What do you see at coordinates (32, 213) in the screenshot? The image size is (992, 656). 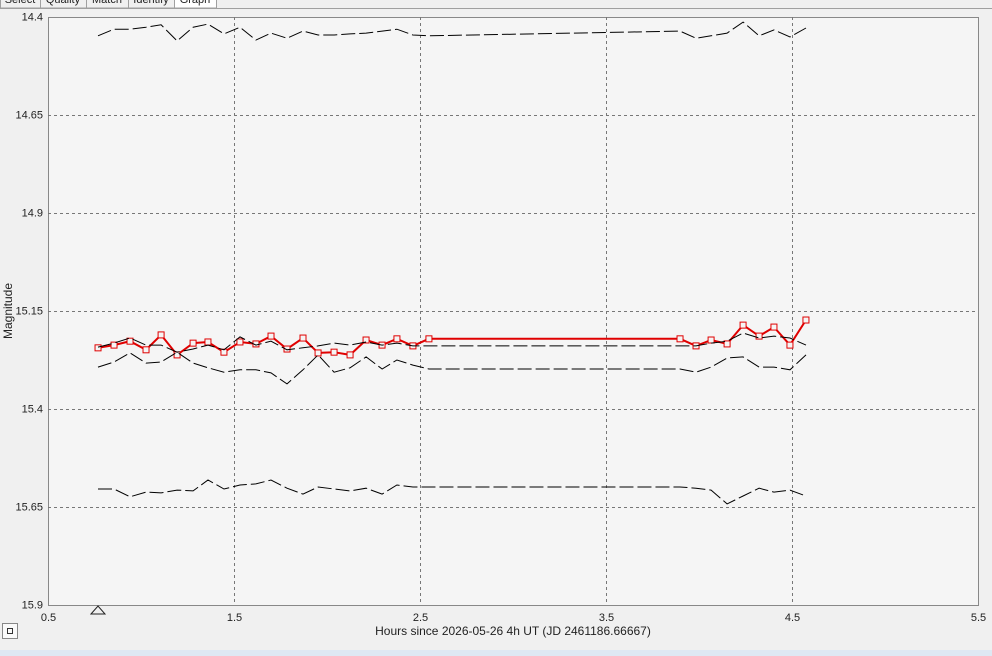 I see `y-tick-label: 14.9` at bounding box center [32, 213].